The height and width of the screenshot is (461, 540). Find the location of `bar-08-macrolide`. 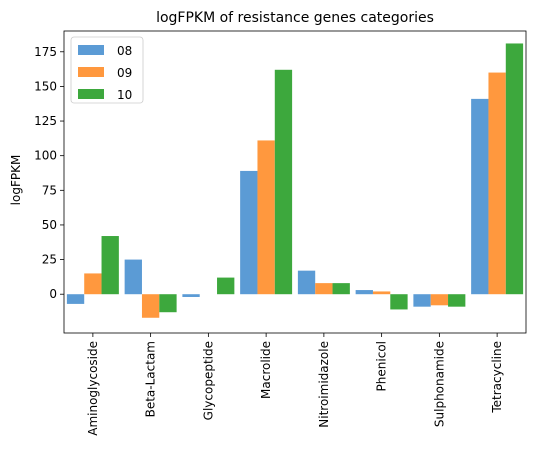

bar-08-macrolide is located at coordinates (249, 232).